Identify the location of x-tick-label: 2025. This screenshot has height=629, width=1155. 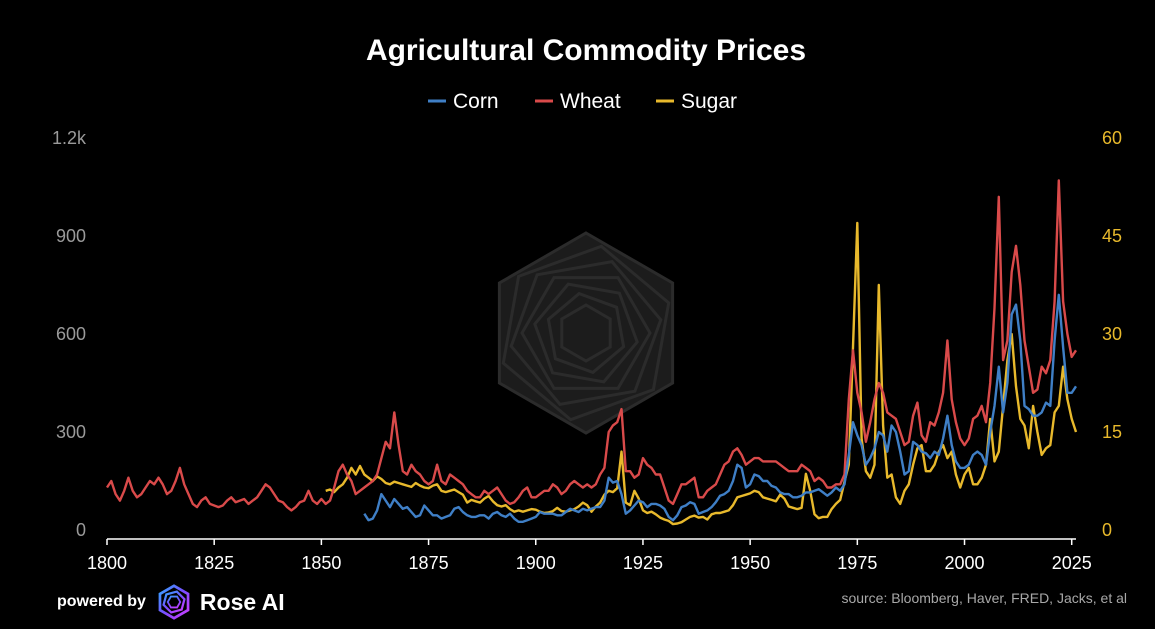
(1072, 563).